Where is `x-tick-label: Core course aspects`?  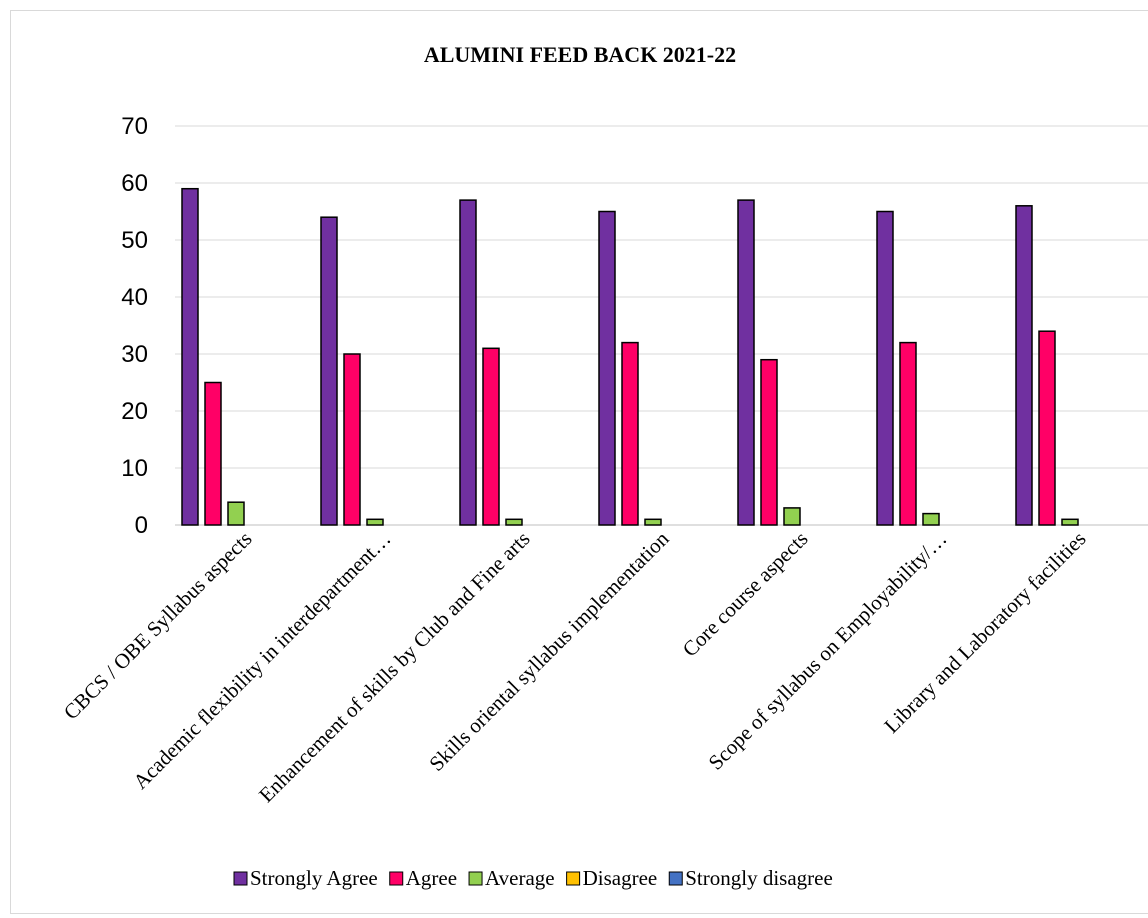
x-tick-label: Core course aspects is located at coordinates (745, 594).